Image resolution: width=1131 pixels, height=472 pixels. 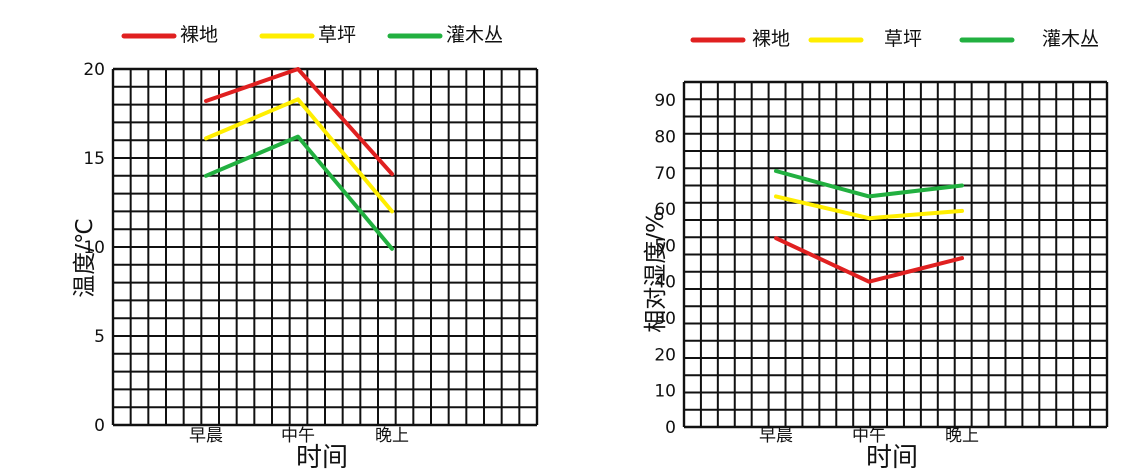 I want to click on humidity-legend: 裸地 草坪 灌木丛, so click(x=894, y=39).